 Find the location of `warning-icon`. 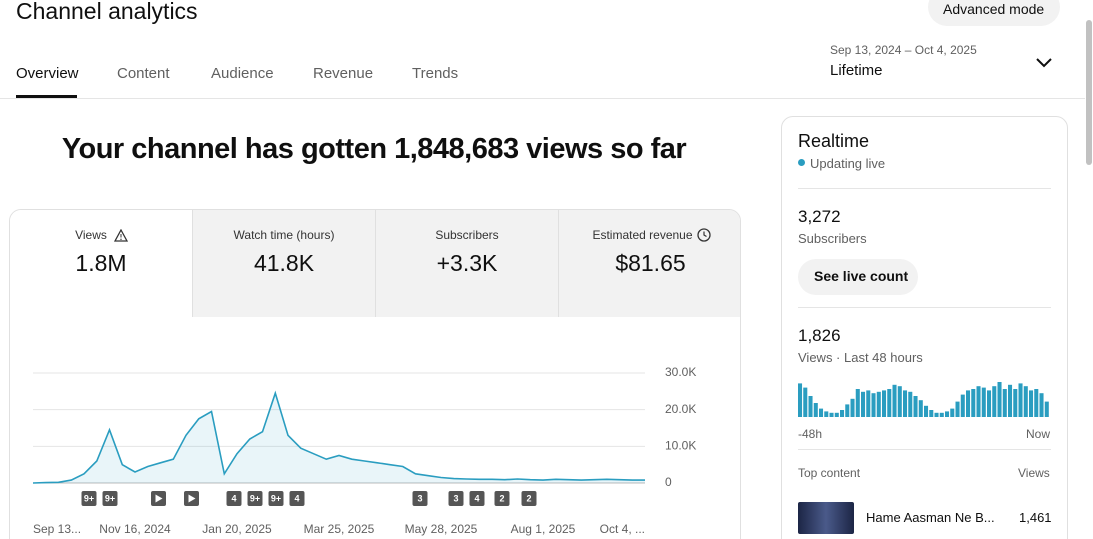

warning-icon is located at coordinates (121, 235).